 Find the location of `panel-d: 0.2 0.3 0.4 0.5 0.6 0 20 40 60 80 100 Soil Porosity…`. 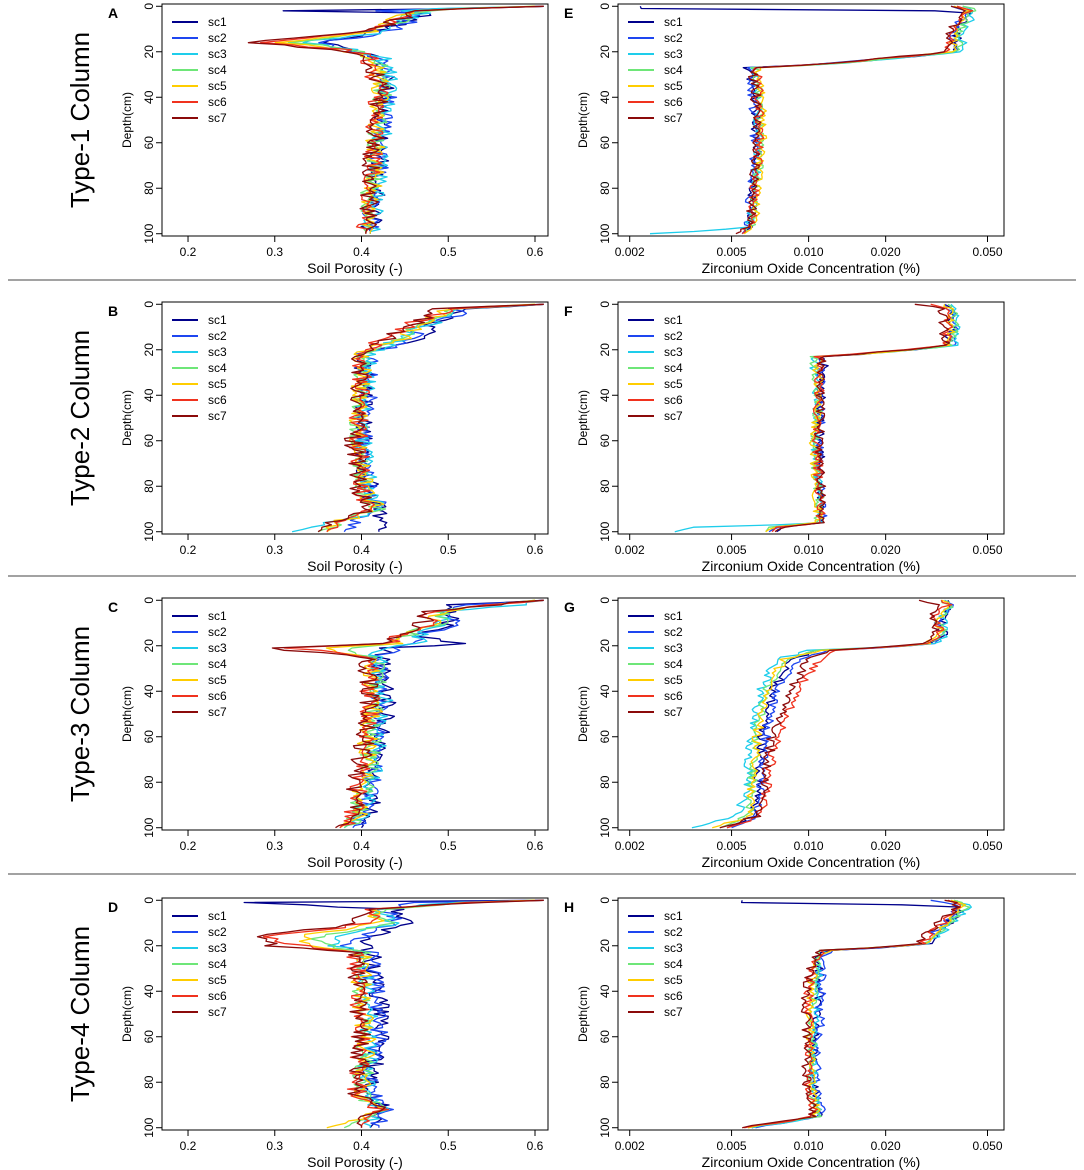

panel-d: 0.2 0.3 0.4 0.5 0.6 0 20 40 60 80 100 Soil Porosity… is located at coordinates (328, 1033).